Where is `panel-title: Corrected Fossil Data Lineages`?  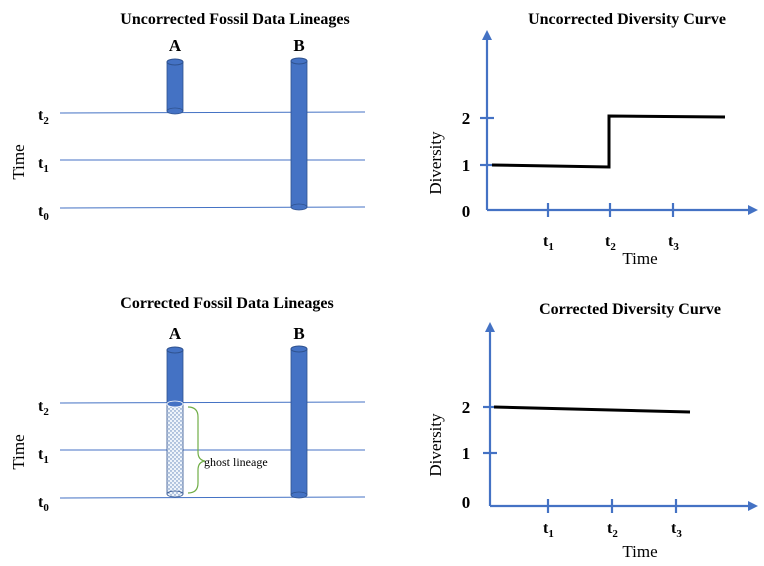
panel-title: Corrected Fossil Data Lineages is located at coordinates (226, 303).